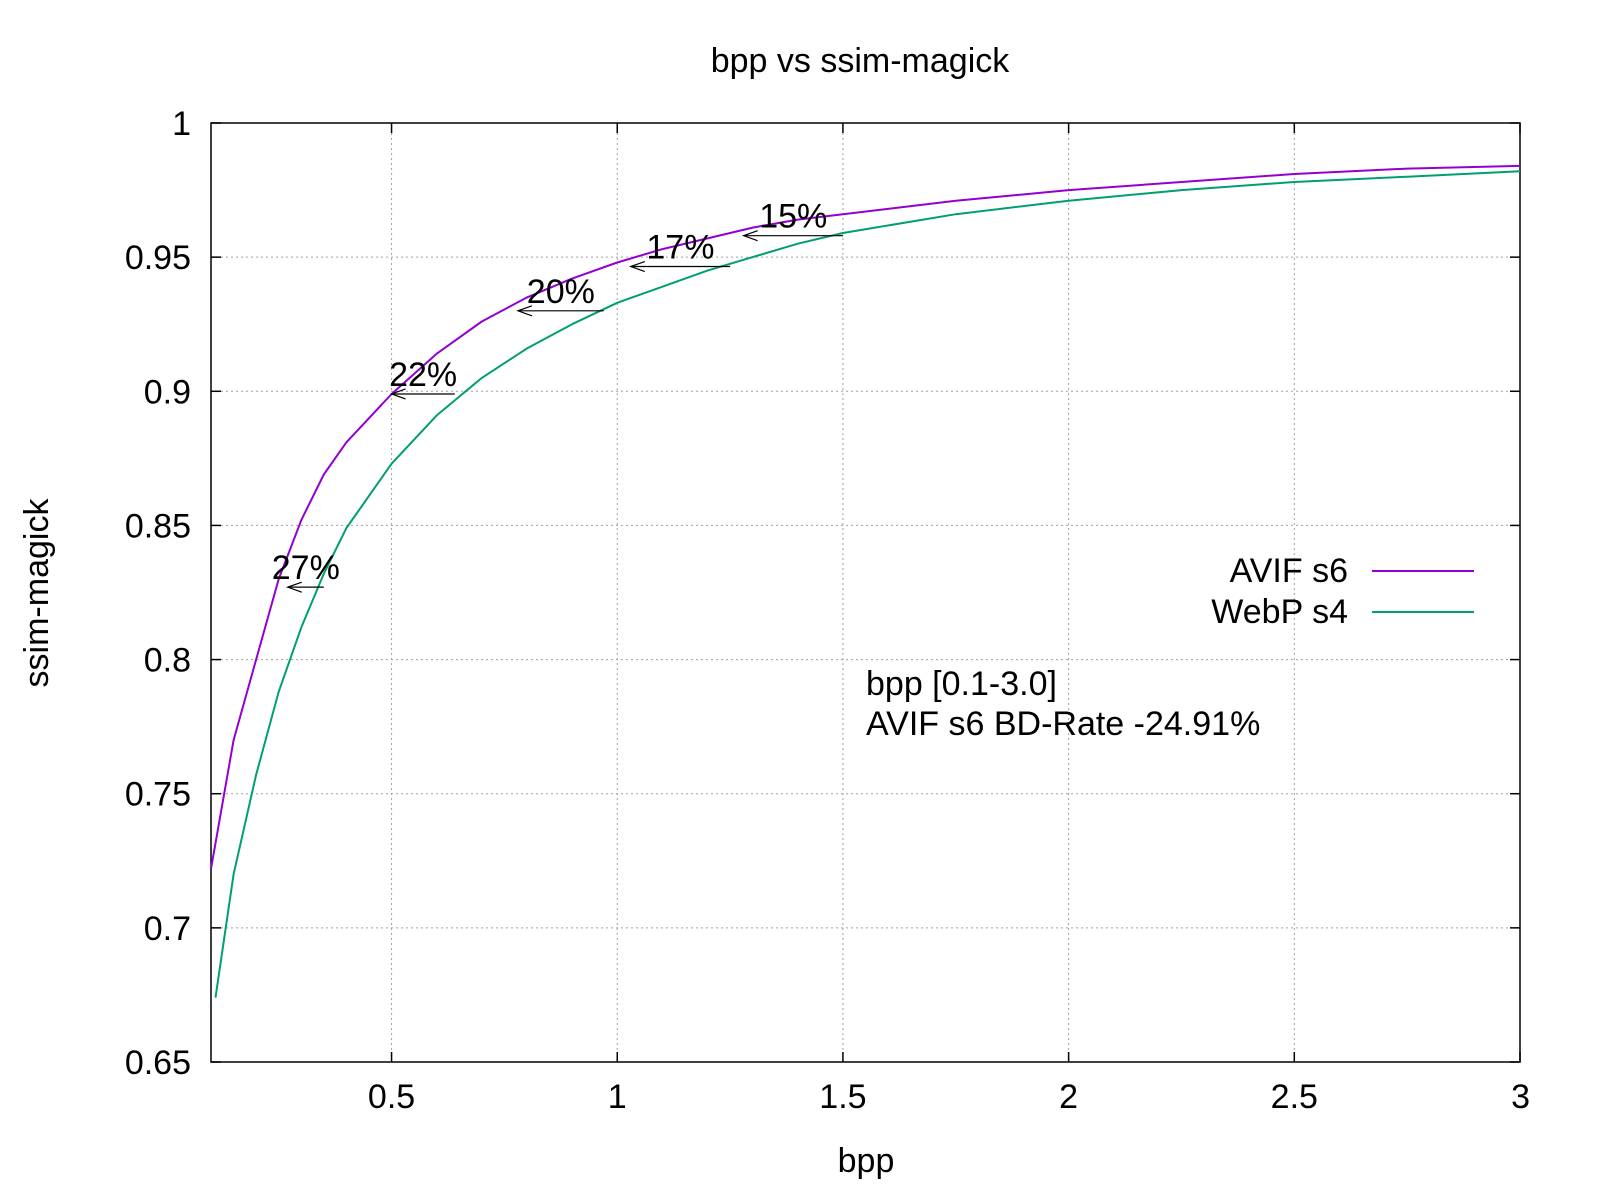 This screenshot has width=1600, height=1200. I want to click on y-tick-label: 0.75, so click(158, 795).